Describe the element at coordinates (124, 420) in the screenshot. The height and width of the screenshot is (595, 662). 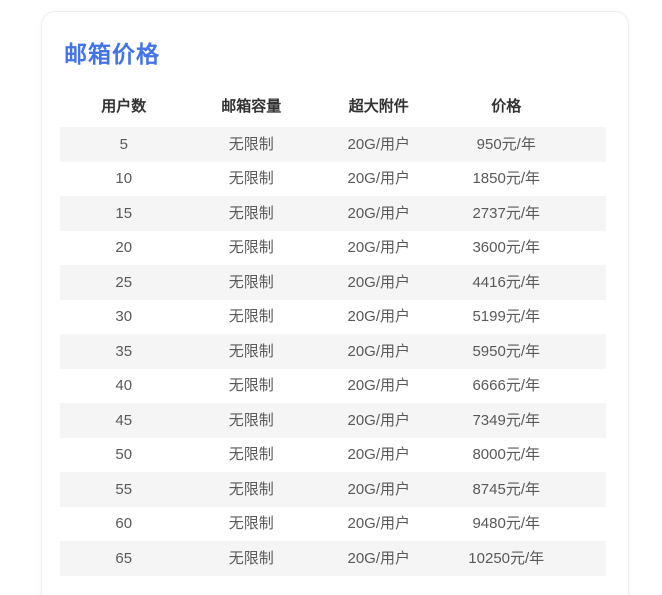
I see `table-cell: 45` at that location.